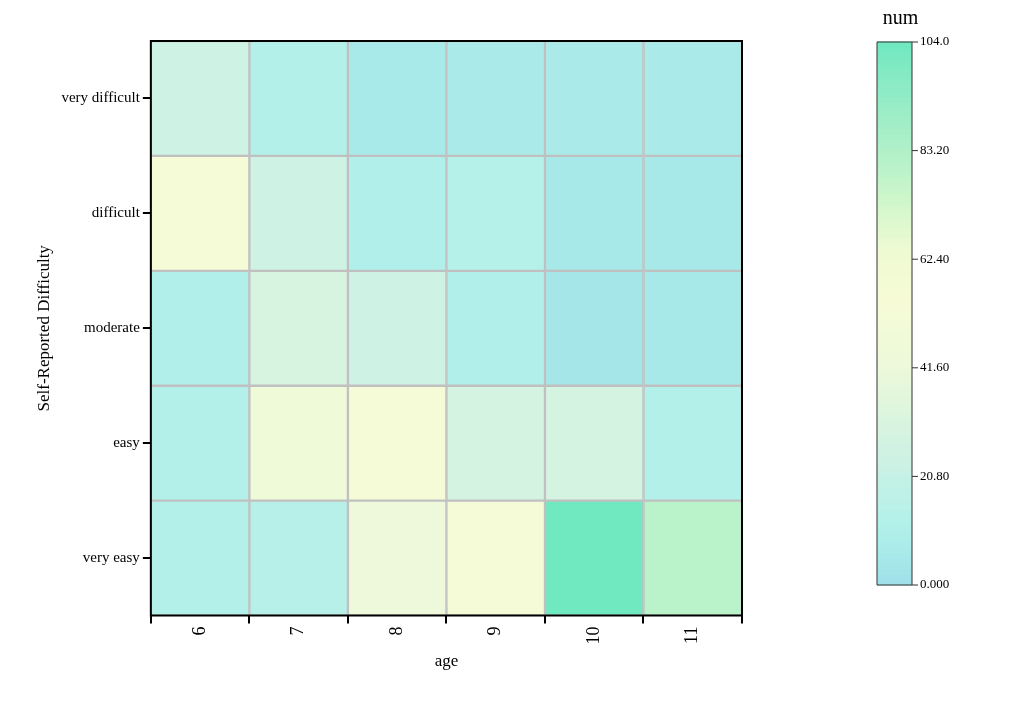  What do you see at coordinates (446, 661) in the screenshot?
I see `x-axis-title: age` at bounding box center [446, 661].